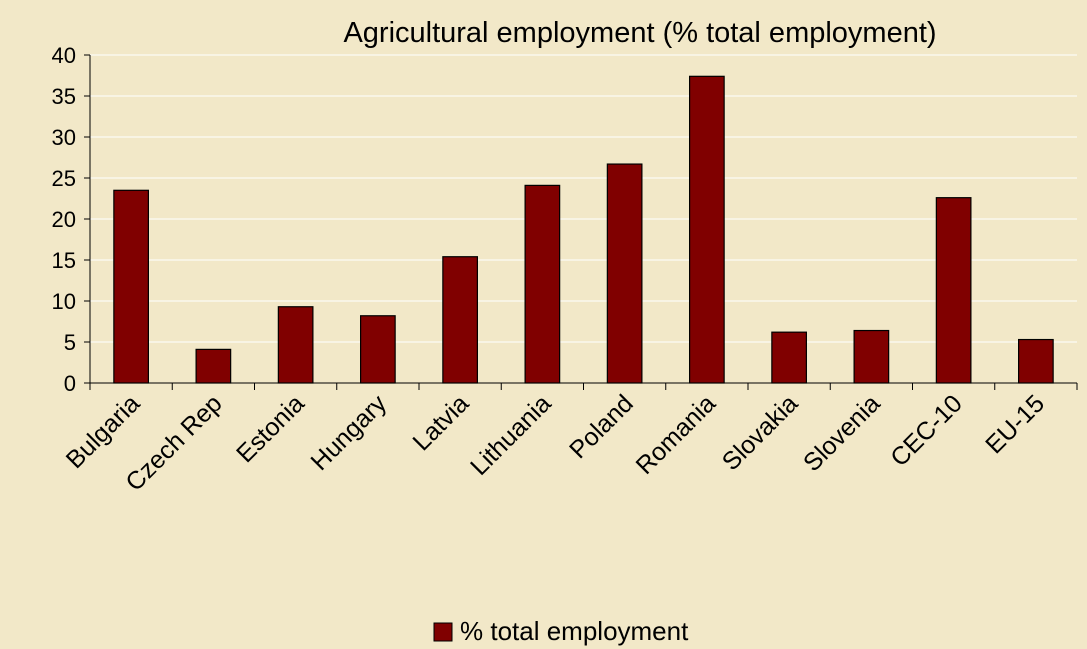 Image resolution: width=1087 pixels, height=649 pixels. Describe the element at coordinates (64, 260) in the screenshot. I see `y-tick-label: 15` at that location.